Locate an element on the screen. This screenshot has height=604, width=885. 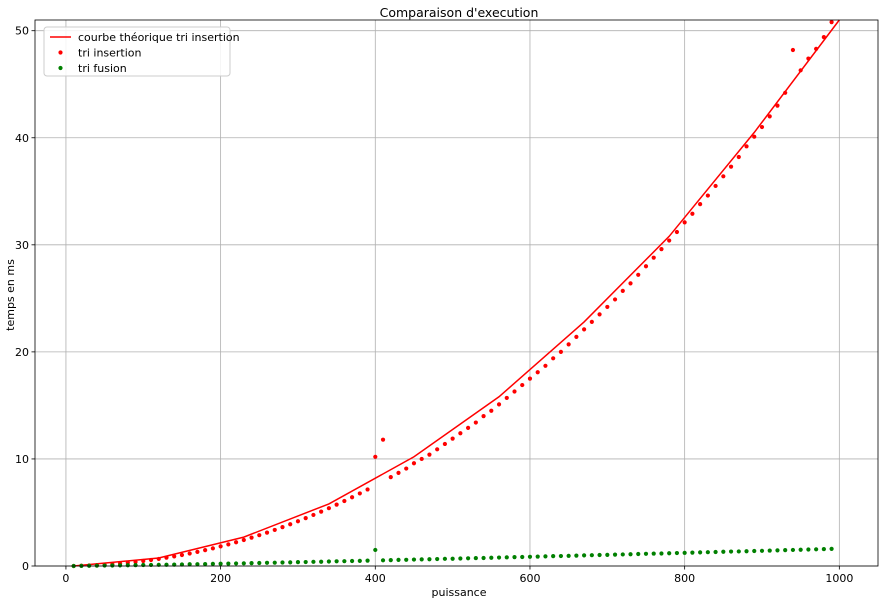
y-tick-label: 40 is located at coordinates (22, 138).